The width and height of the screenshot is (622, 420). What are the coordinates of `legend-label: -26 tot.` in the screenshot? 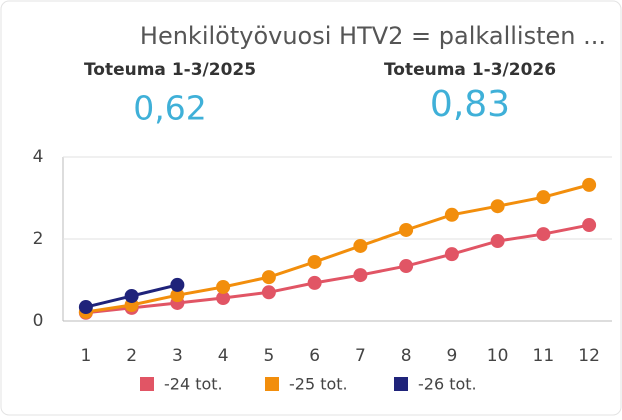 It's located at (447, 384).